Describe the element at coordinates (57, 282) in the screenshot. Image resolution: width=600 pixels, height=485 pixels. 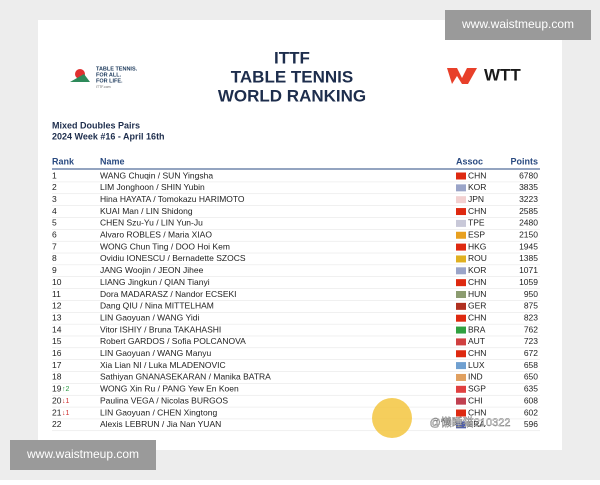
I see `rank: 10` at that location.